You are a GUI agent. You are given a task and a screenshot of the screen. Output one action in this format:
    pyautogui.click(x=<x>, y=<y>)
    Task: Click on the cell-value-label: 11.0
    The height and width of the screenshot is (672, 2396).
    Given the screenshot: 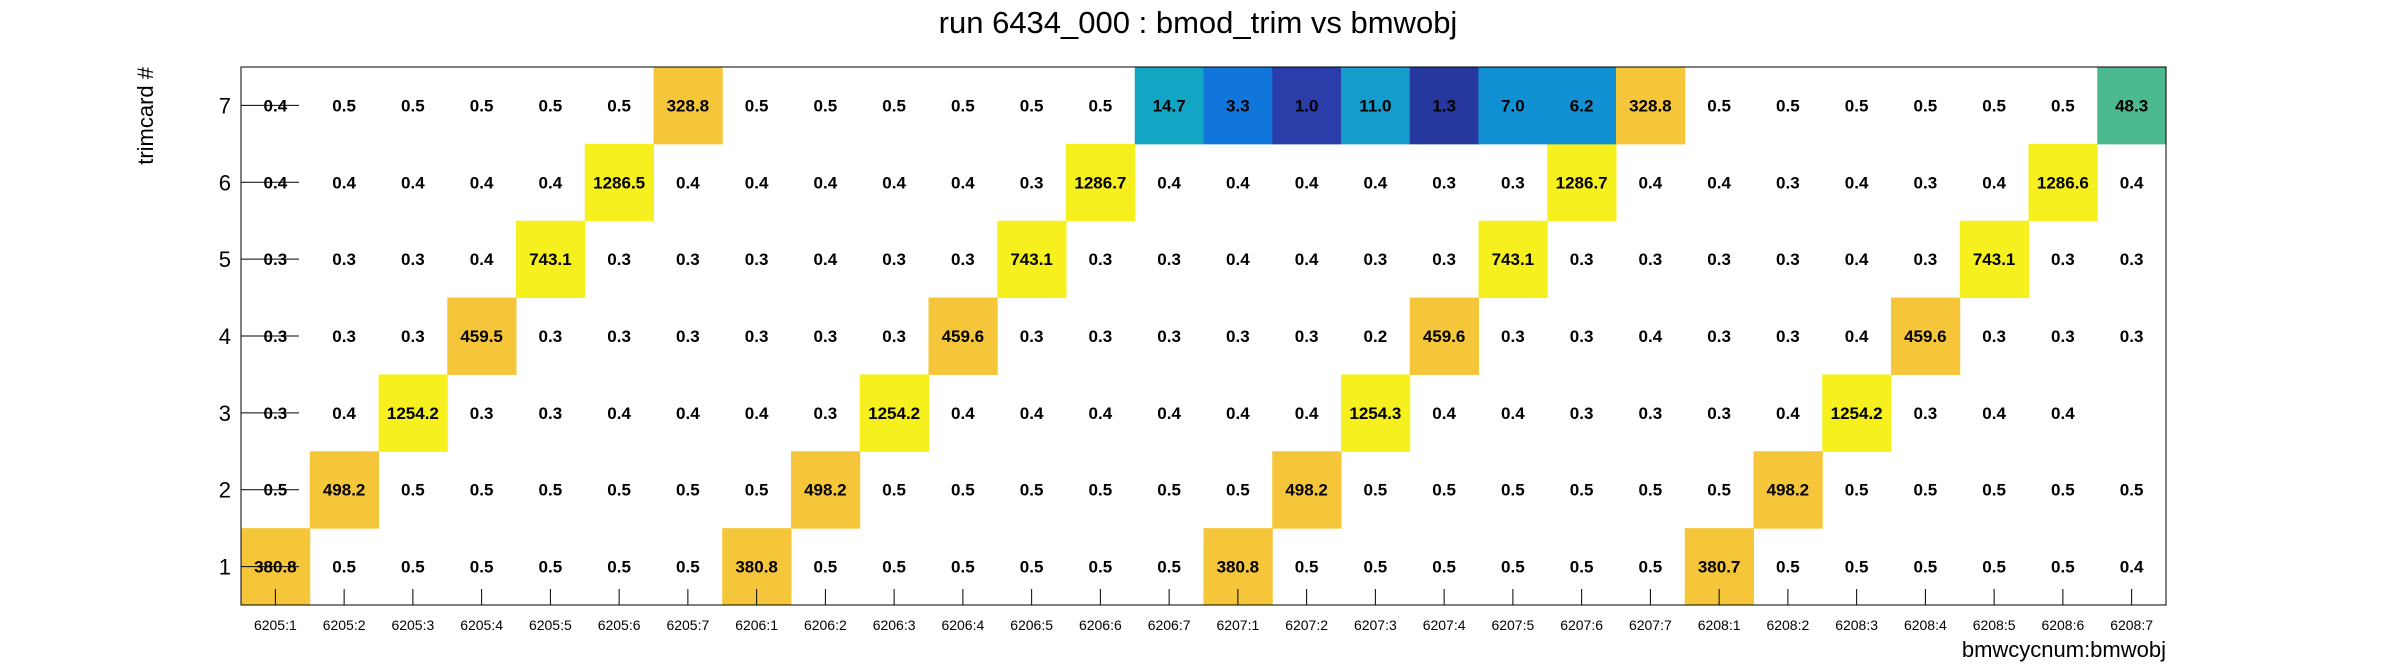 What is the action you would take?
    pyautogui.click(x=1375, y=105)
    